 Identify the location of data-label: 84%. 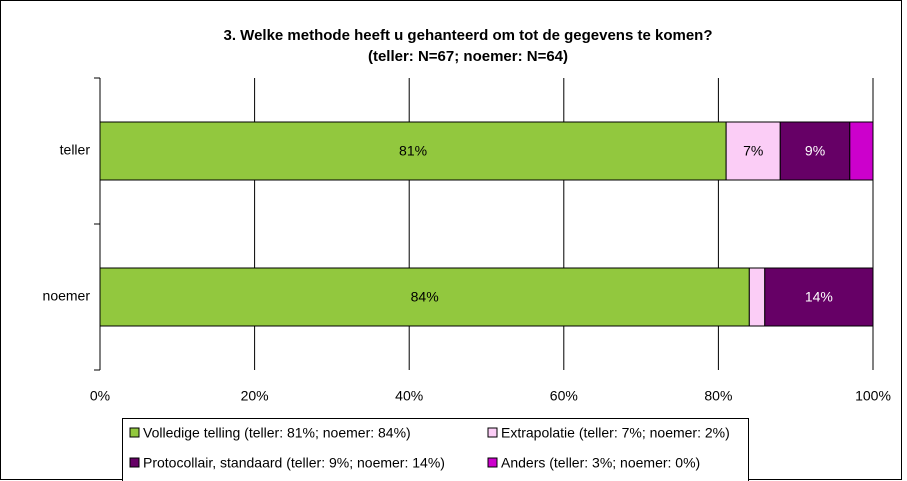
(425, 297).